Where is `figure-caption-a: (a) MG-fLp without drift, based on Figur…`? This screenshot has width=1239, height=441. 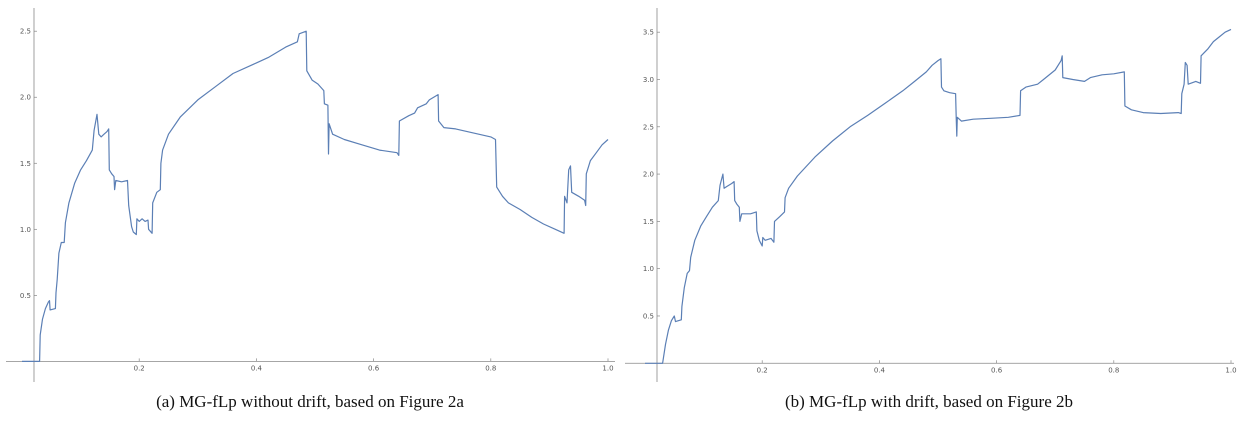 figure-caption-a: (a) MG-fLp without drift, based on Figur… is located at coordinates (310, 401).